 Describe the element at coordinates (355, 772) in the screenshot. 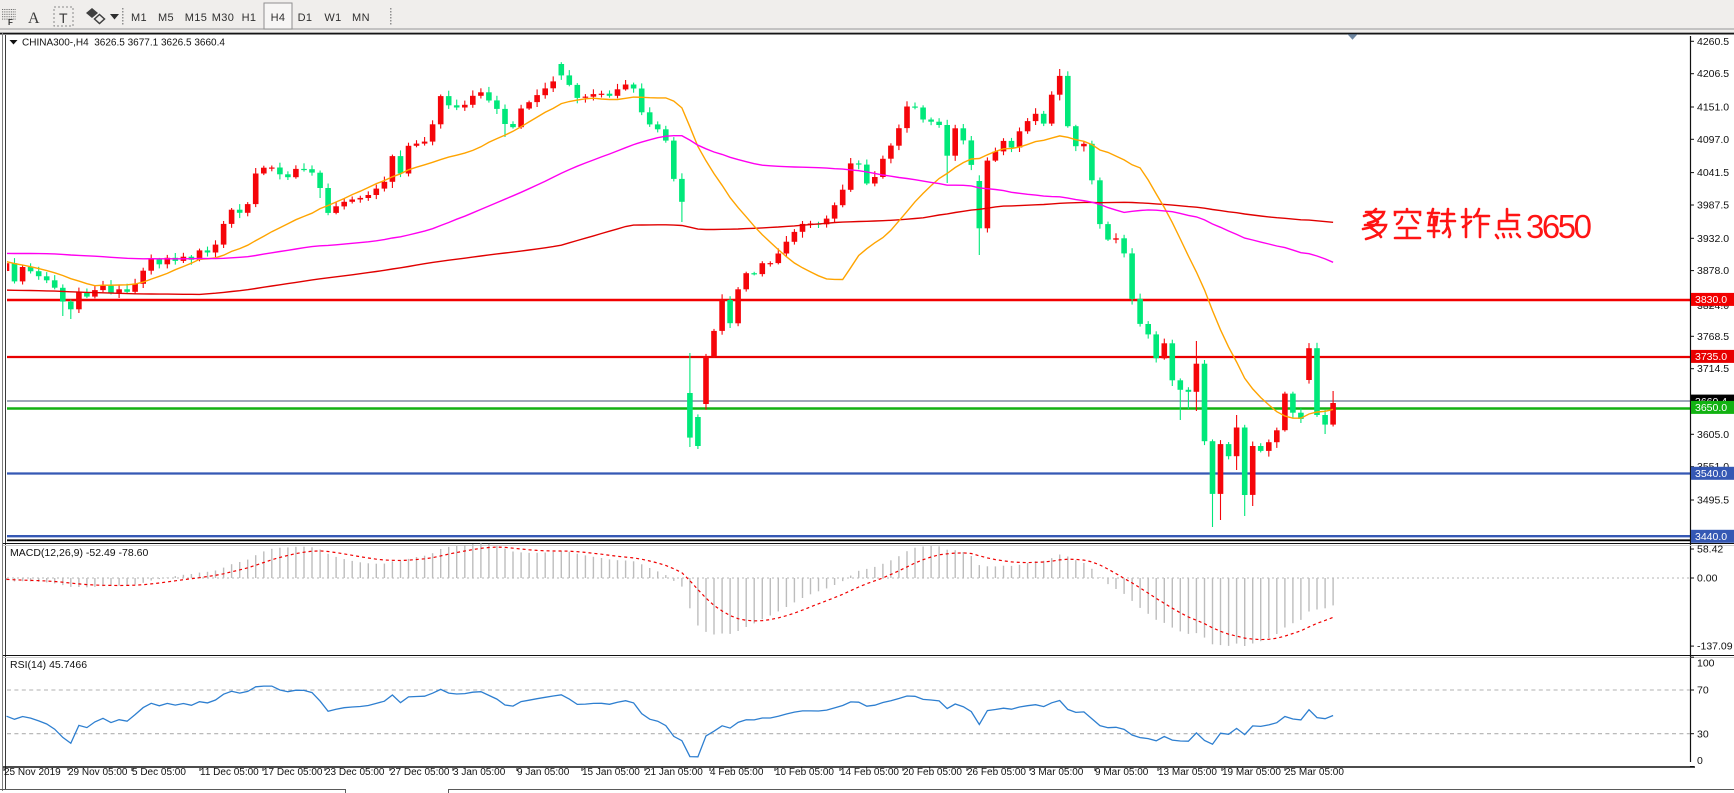

I see `svg-text: 23 Dec 05:00` at that location.